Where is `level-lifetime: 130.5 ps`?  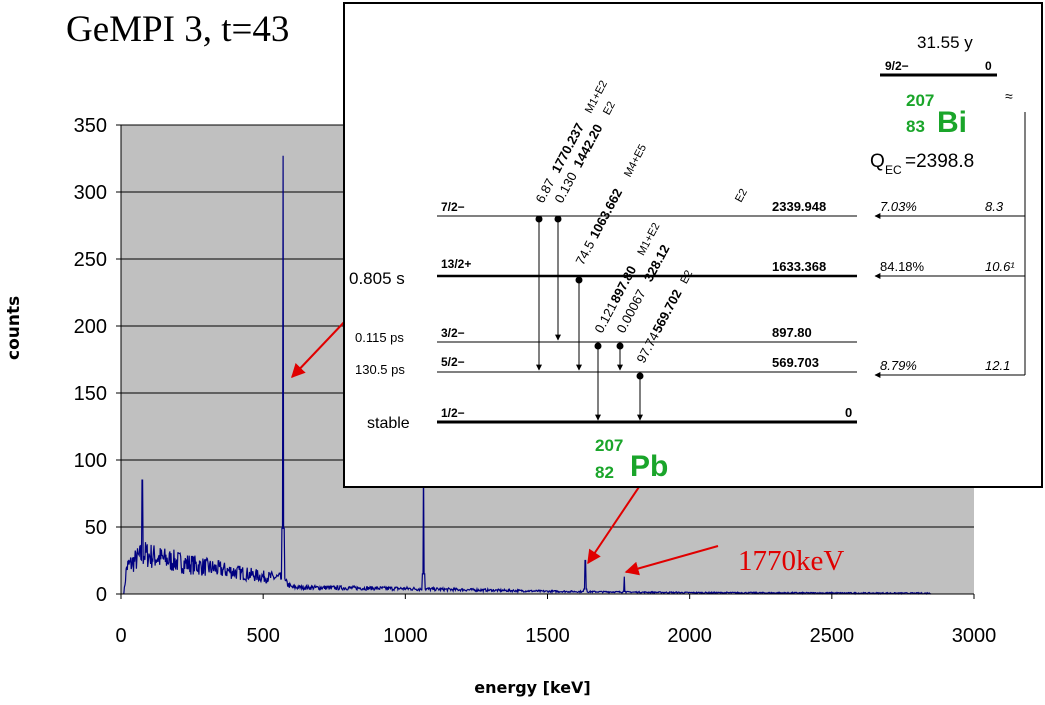 level-lifetime: 130.5 ps is located at coordinates (380, 369).